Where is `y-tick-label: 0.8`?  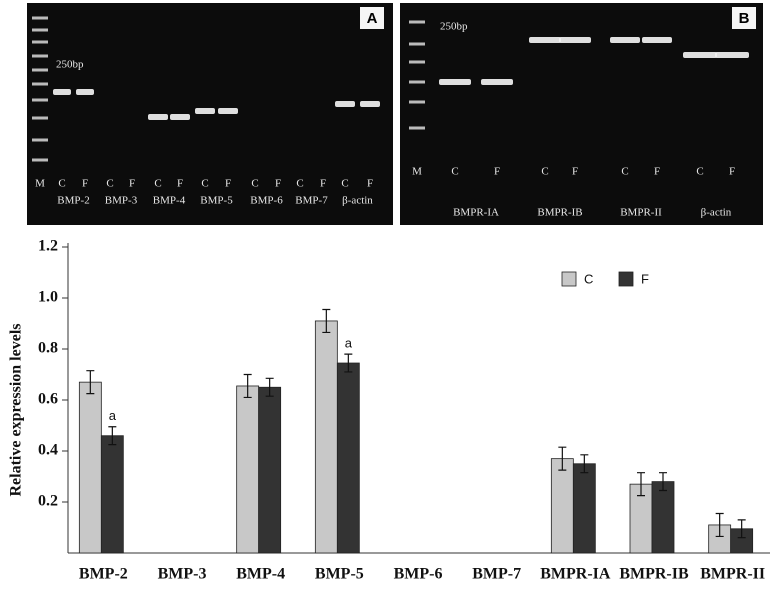
y-tick-label: 0.8 is located at coordinates (48, 348).